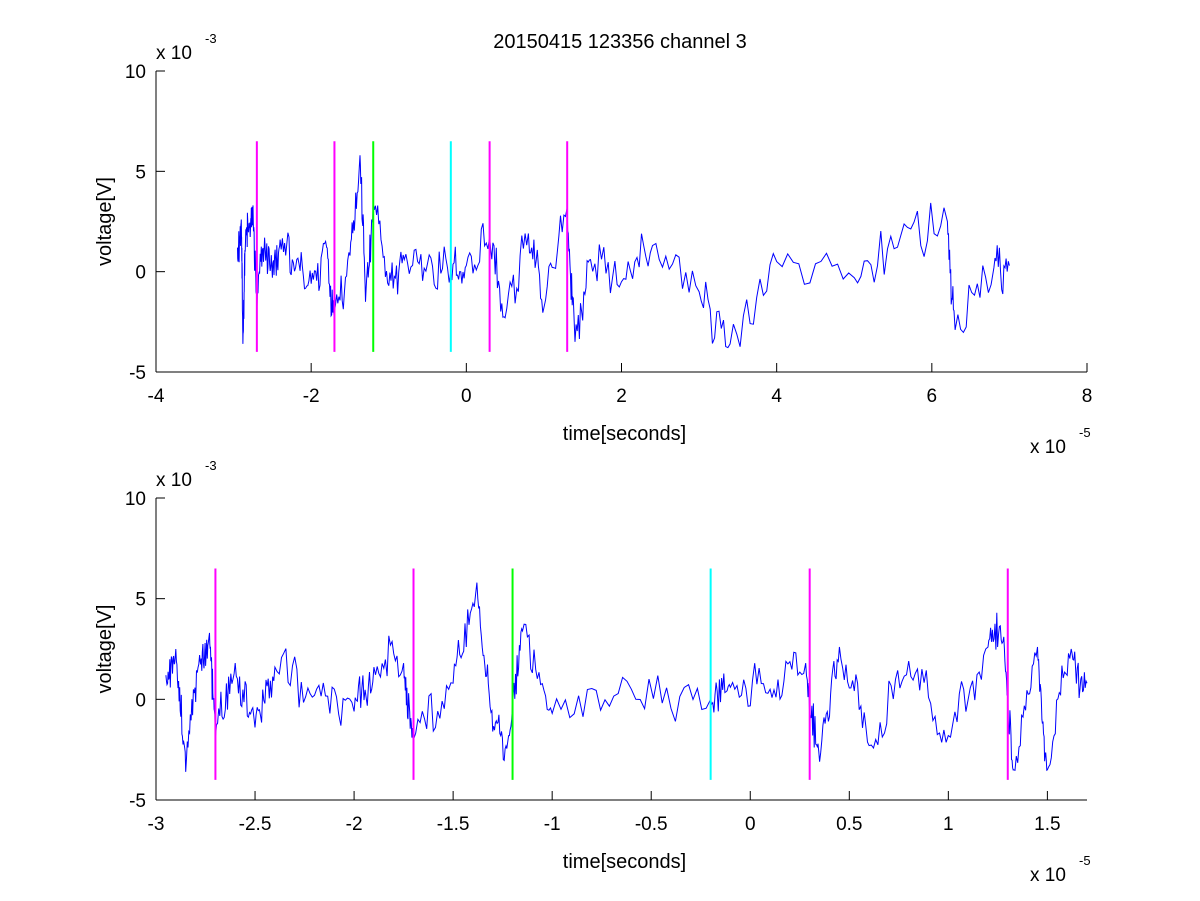  What do you see at coordinates (255, 824) in the screenshot?
I see `x-tick-label: -2.5` at bounding box center [255, 824].